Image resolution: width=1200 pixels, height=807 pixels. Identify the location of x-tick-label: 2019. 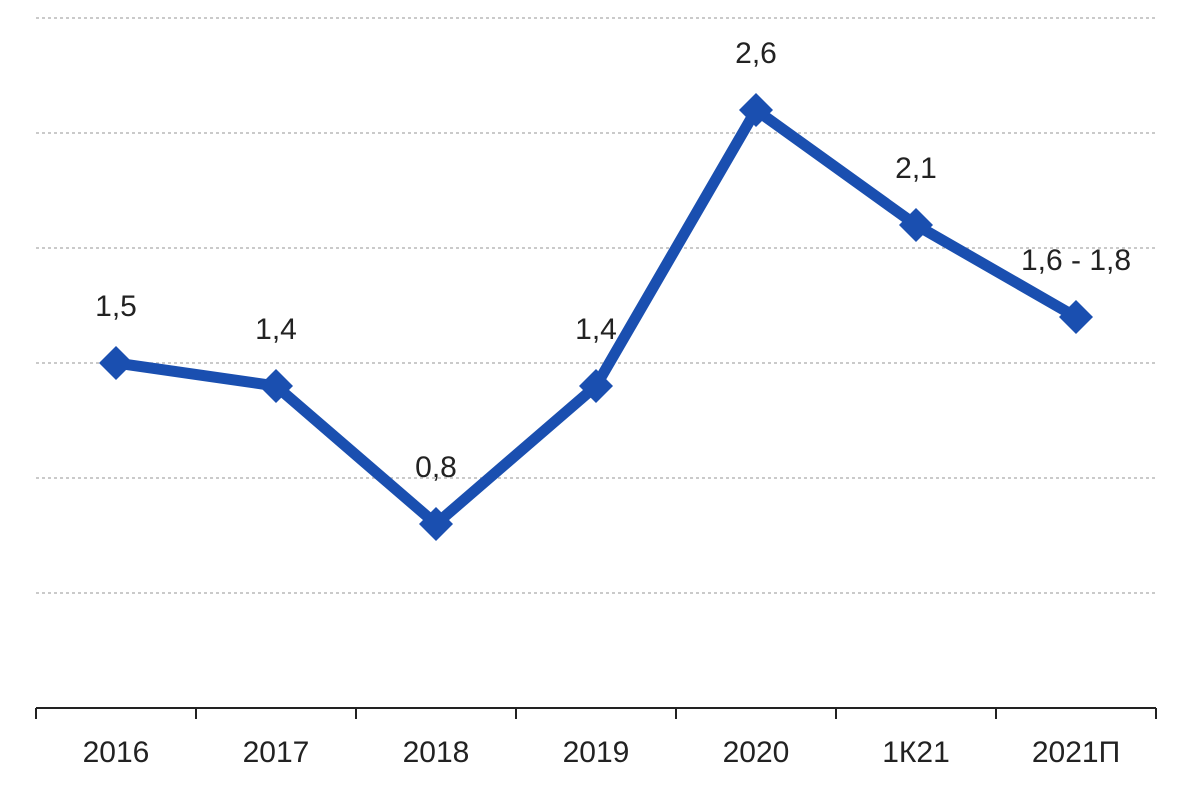
(596, 752).